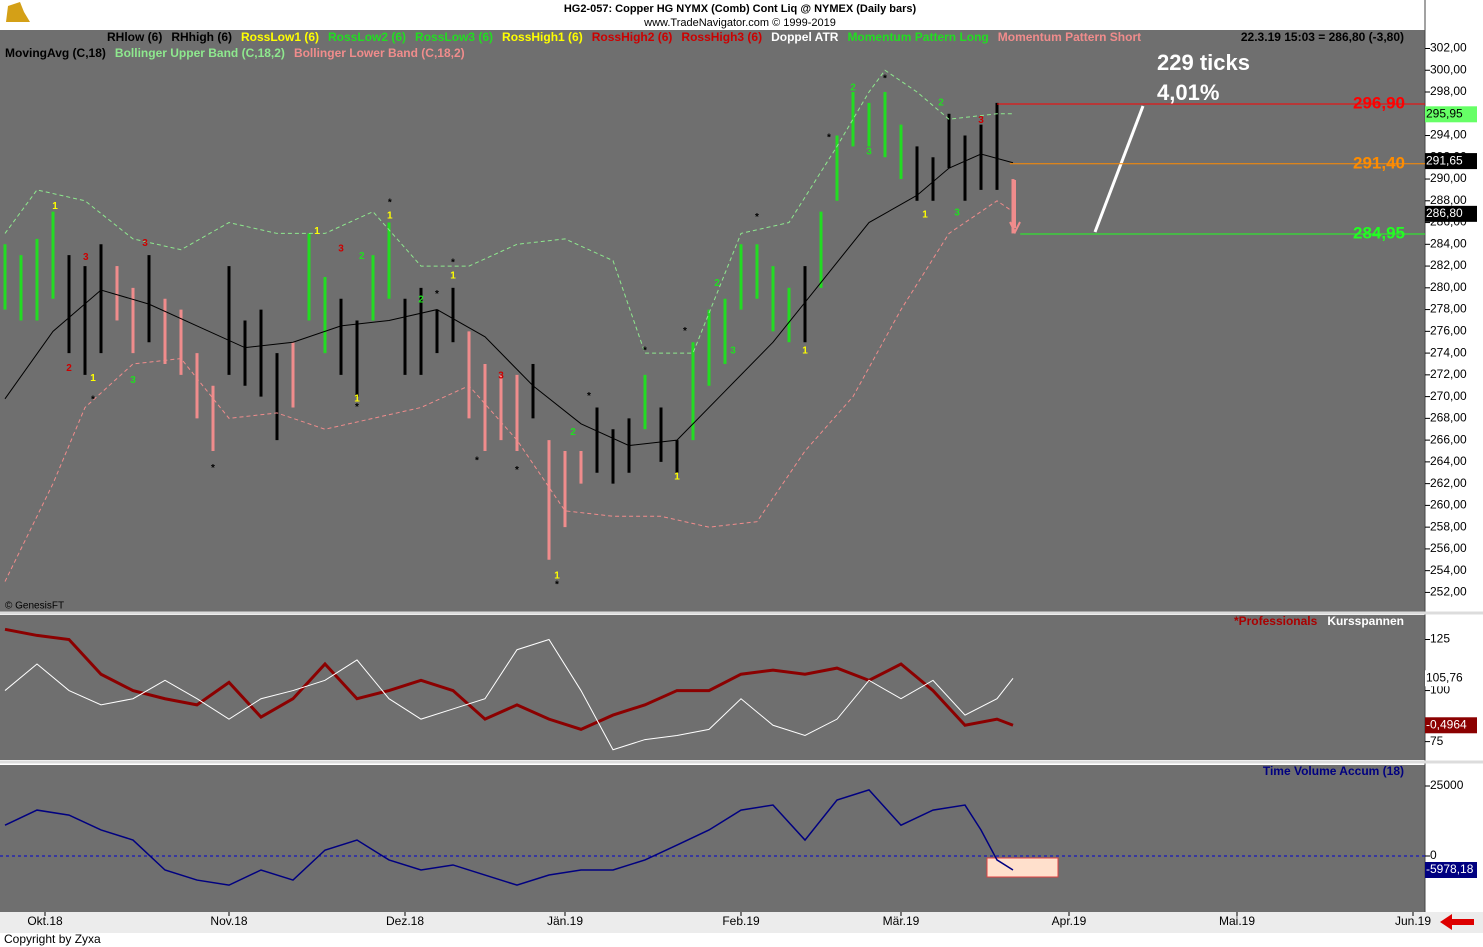  I want to click on note-ticks: 229 ticks, so click(1203, 62).